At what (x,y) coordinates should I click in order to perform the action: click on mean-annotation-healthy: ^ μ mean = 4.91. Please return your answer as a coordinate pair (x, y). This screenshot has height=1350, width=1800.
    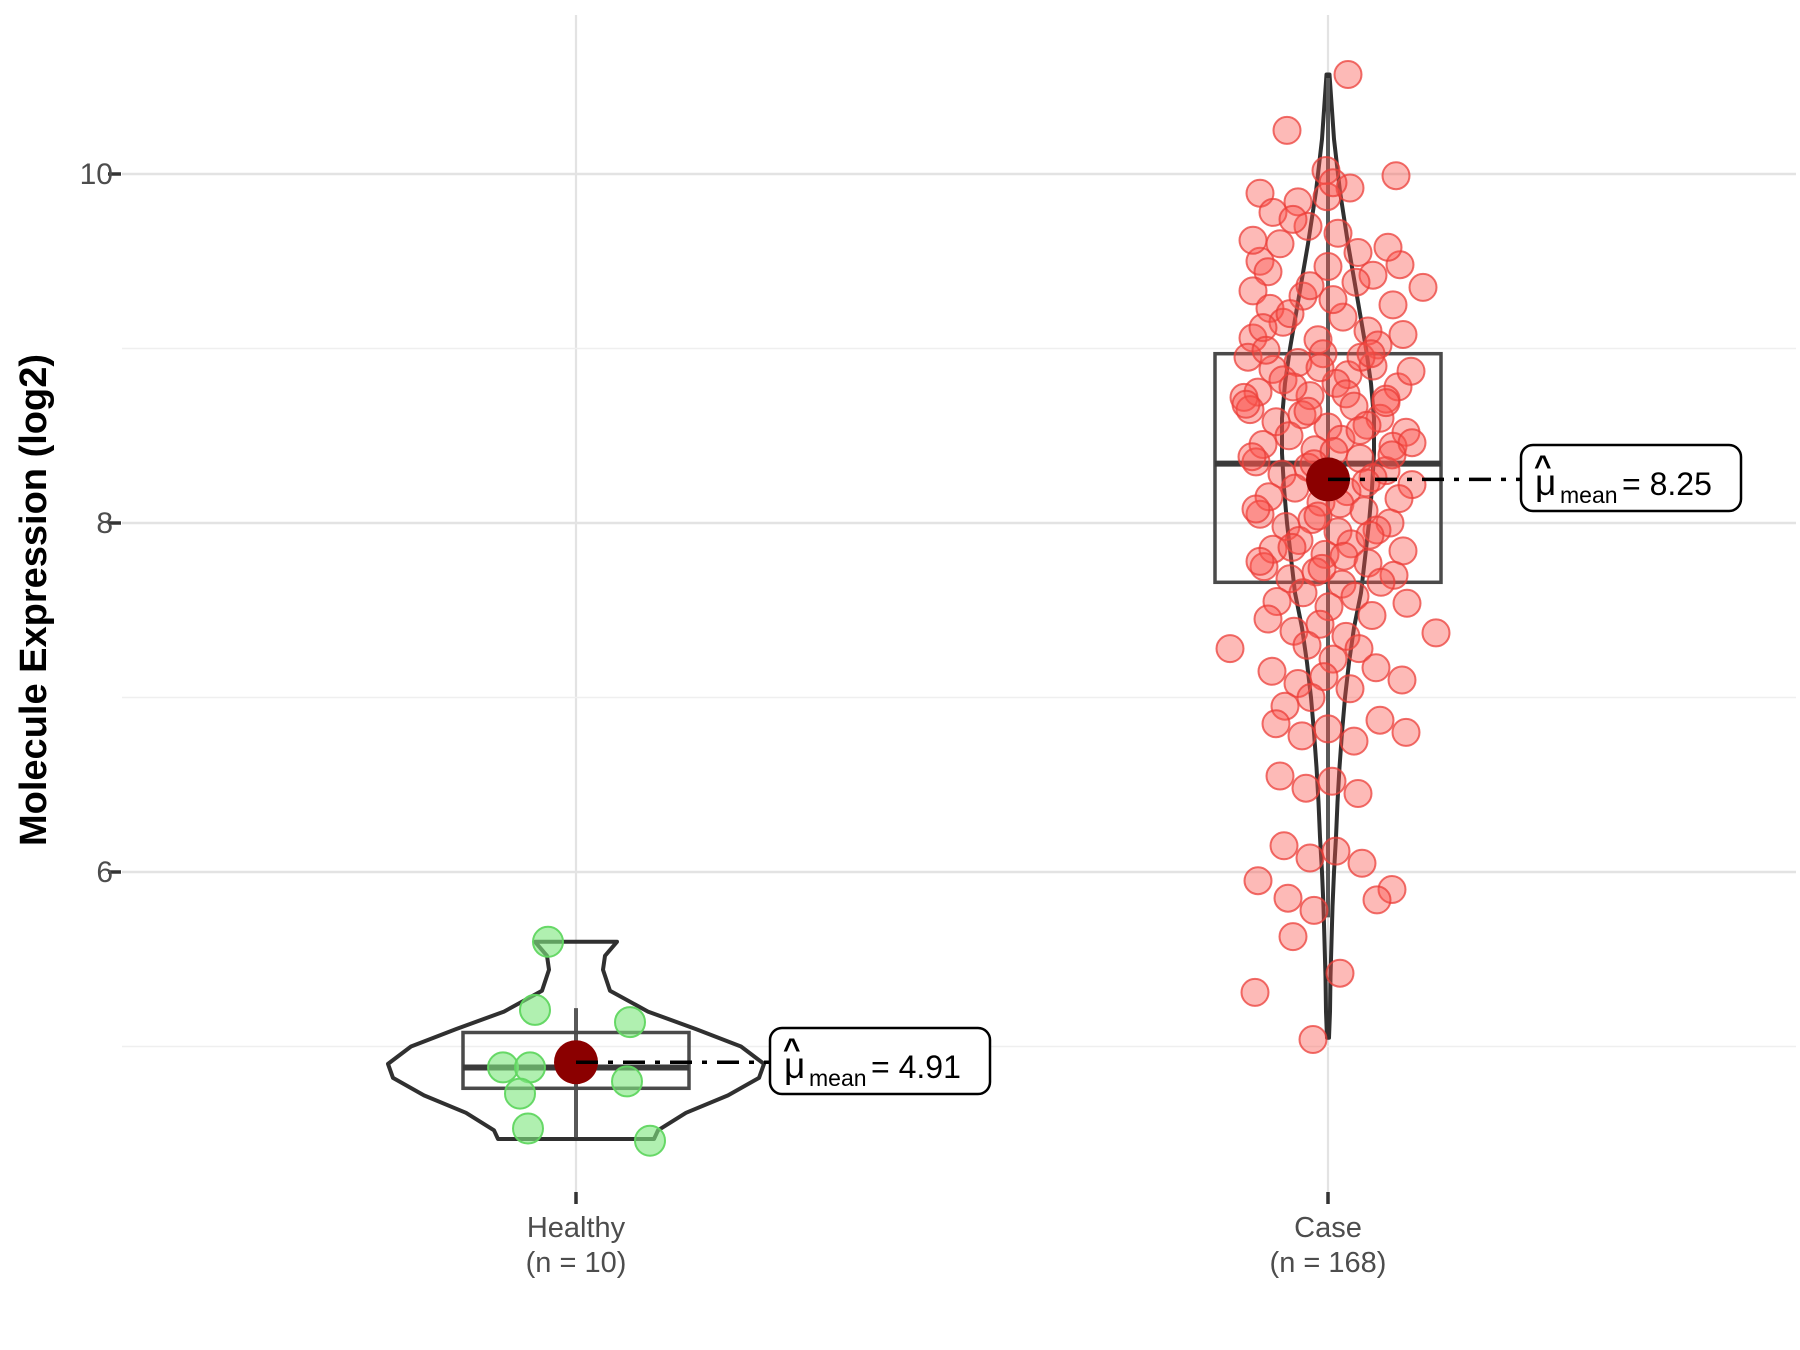
    Looking at the image, I should click on (880, 1061).